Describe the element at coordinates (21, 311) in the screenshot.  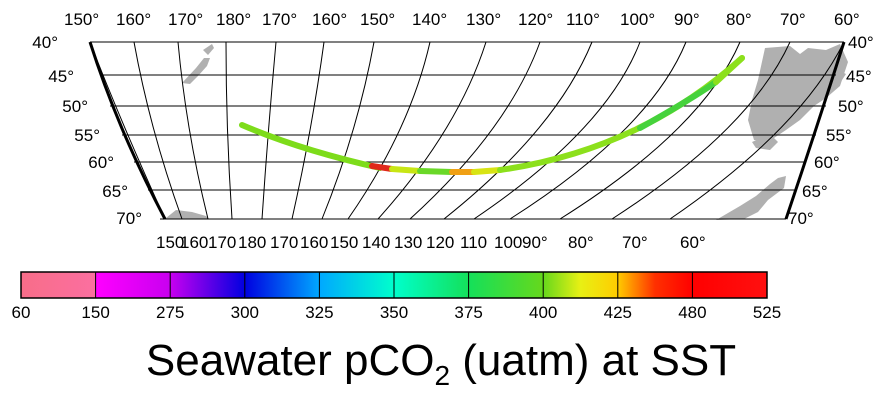
I see `colorbar-tick-label: 60` at that location.